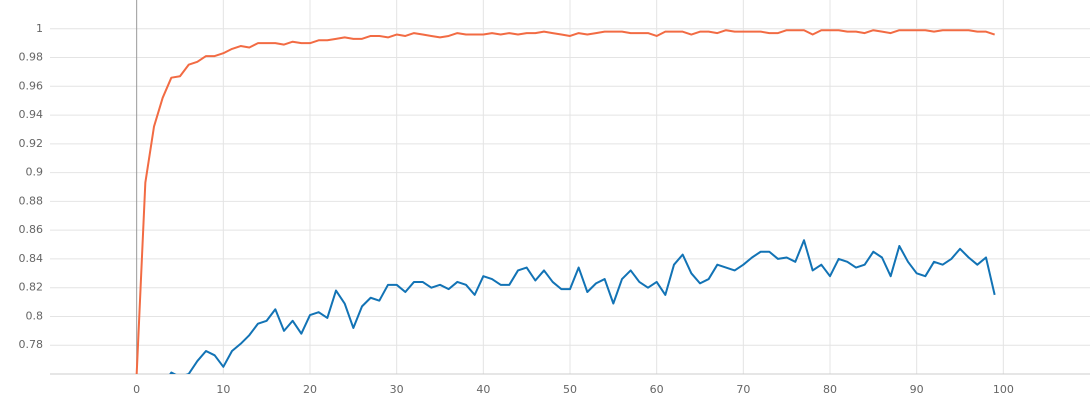  Describe the element at coordinates (570, 389) in the screenshot. I see `x-tick-label: 50` at that location.